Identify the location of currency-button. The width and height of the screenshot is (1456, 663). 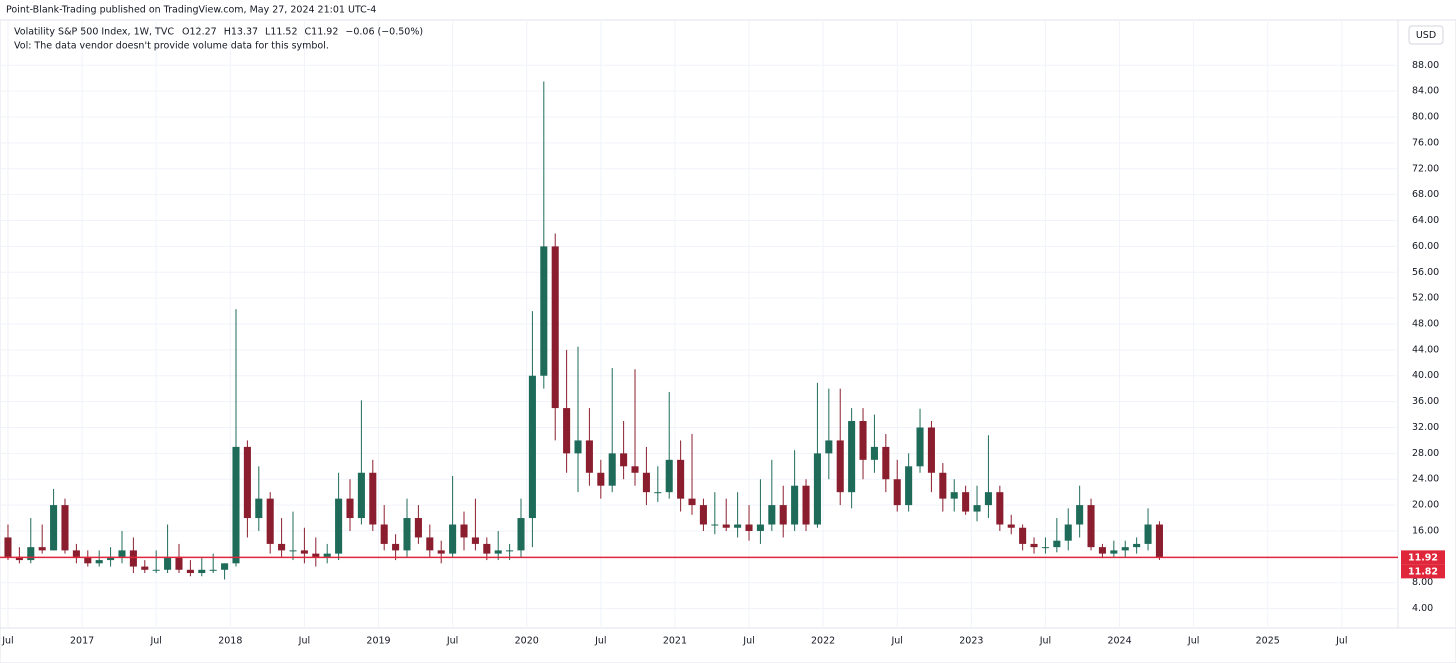
(1426, 35).